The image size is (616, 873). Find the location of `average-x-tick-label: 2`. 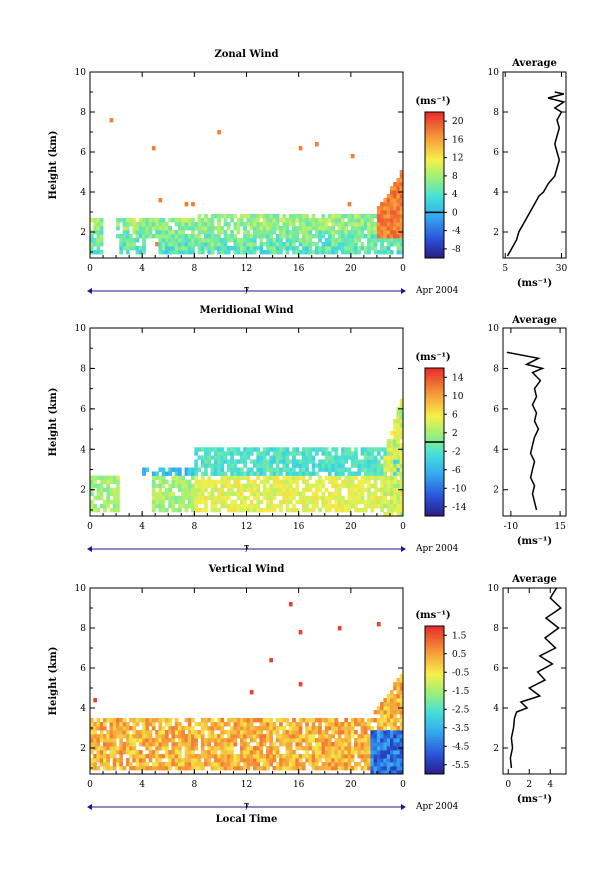

average-x-tick-label: 2 is located at coordinates (529, 785).